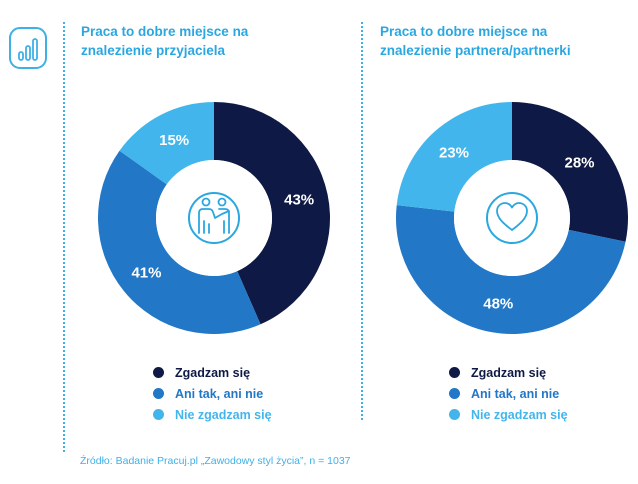  I want to click on slice-label-1: 43%, so click(299, 200).